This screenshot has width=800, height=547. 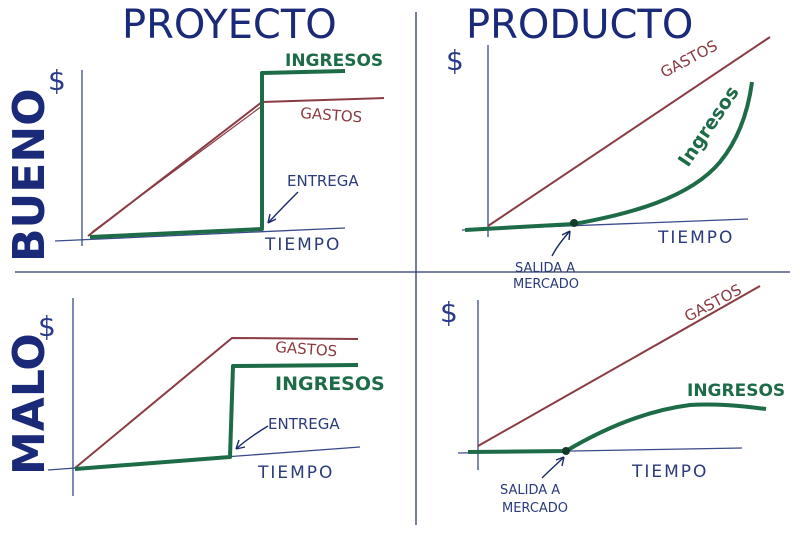 What do you see at coordinates (200, 234) in the screenshot?
I see `x-axis` at bounding box center [200, 234].